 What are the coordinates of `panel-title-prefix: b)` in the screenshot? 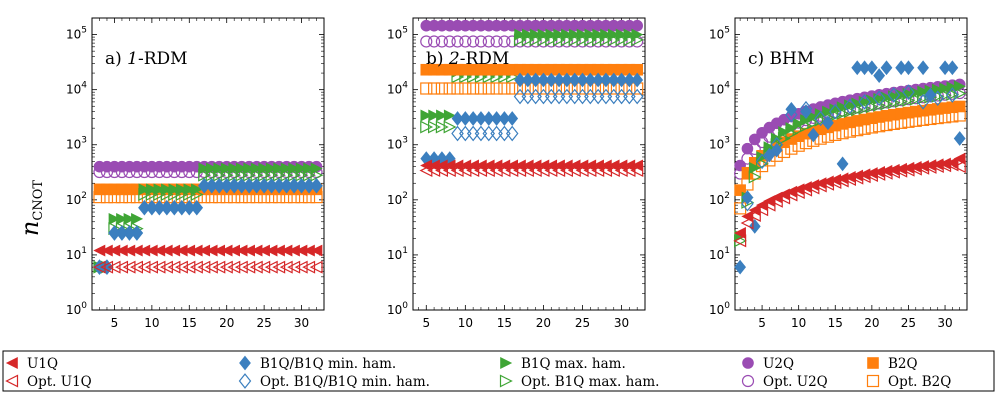 It's located at (437, 59).